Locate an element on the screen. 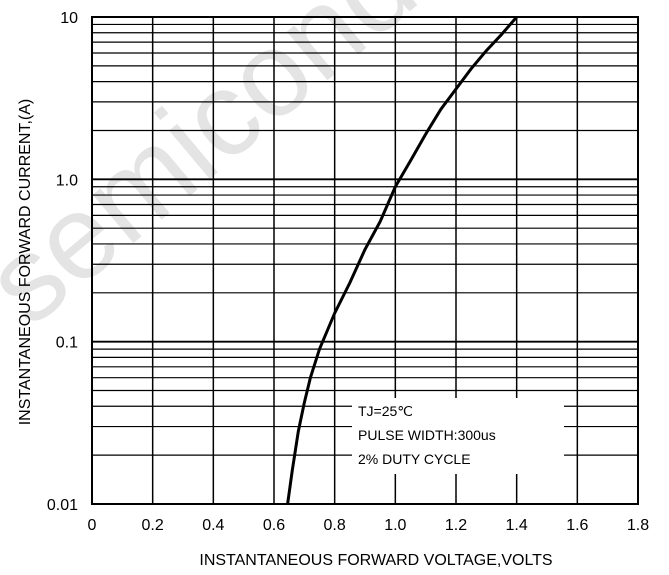 This screenshot has width=669, height=575. x-tick-label: 1.8 is located at coordinates (638, 525).